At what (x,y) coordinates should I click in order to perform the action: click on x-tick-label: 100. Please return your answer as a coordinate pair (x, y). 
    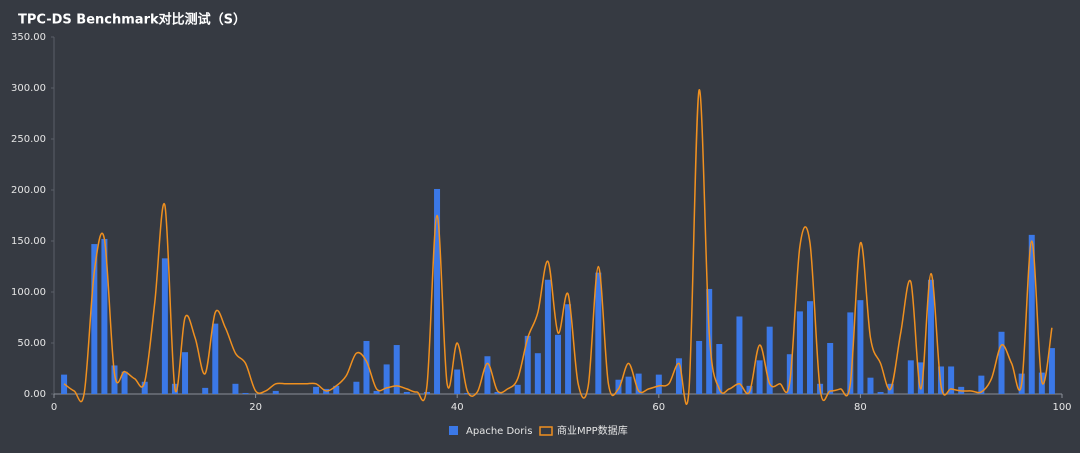
    Looking at the image, I should click on (1061, 407).